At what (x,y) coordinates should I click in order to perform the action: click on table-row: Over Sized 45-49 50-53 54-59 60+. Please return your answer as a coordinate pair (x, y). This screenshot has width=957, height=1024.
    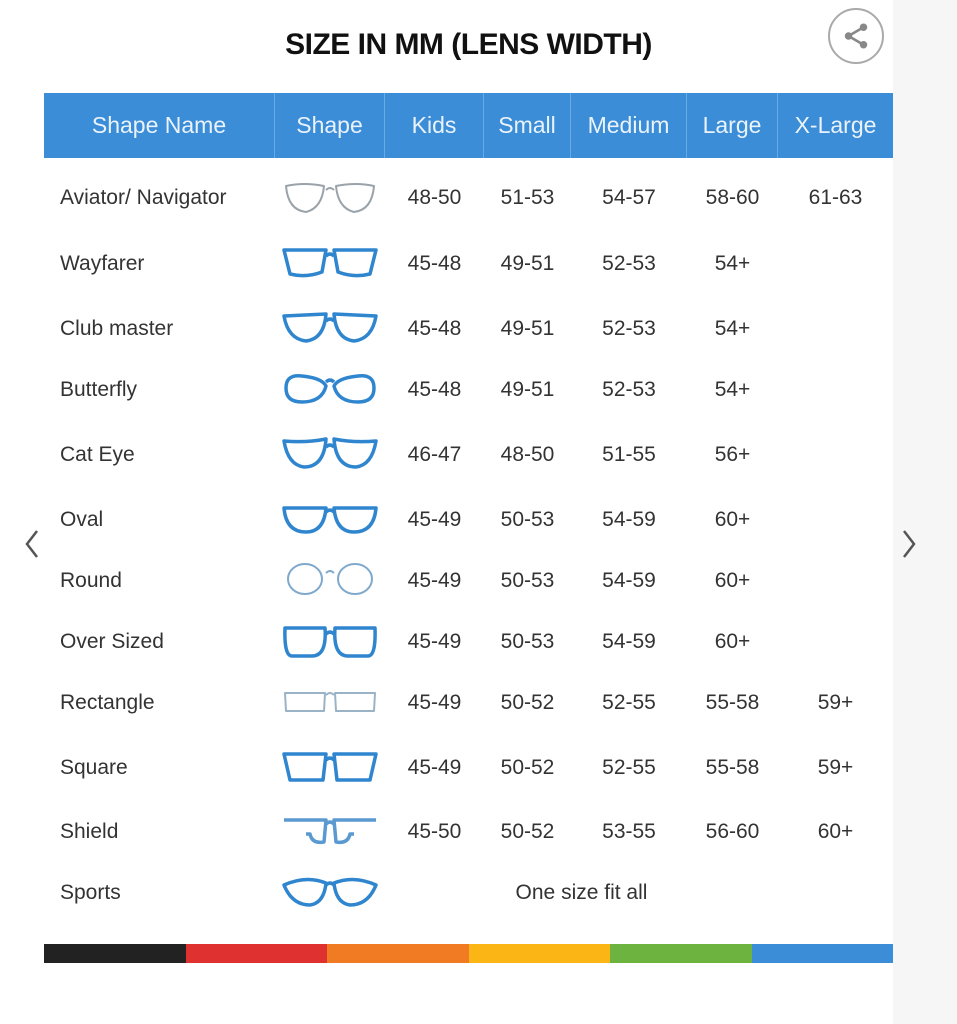
    Looking at the image, I should click on (468, 642).